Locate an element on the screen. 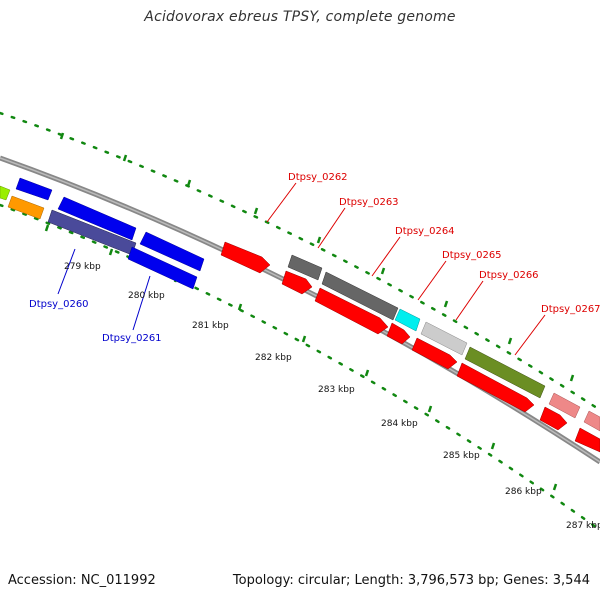 This screenshot has height=600, width=600. gene-label-dtpsy-0265: Dtpsy_0265 is located at coordinates (472, 255).